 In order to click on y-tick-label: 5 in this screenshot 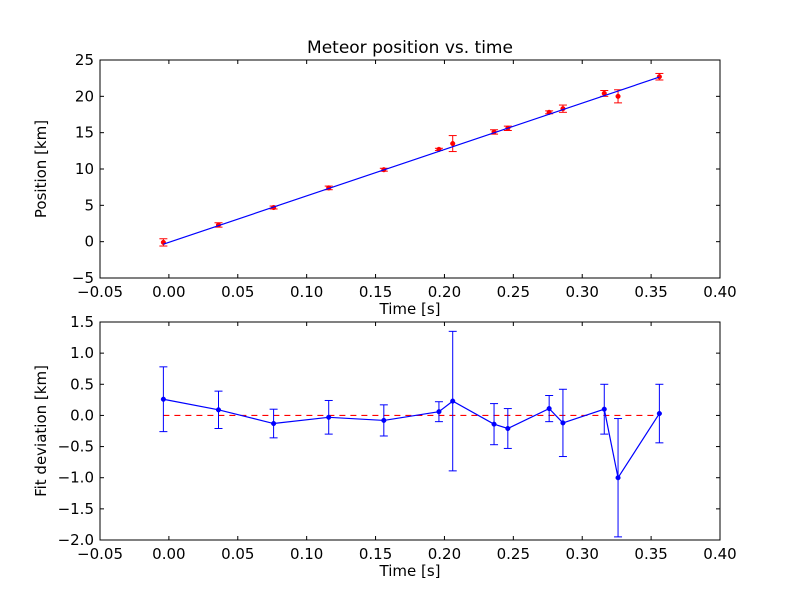, I will do `click(89, 205)`.